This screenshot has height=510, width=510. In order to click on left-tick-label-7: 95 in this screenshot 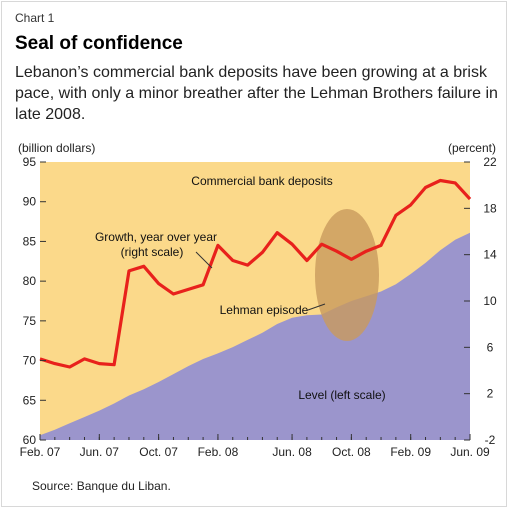, I will do `click(30, 162)`.